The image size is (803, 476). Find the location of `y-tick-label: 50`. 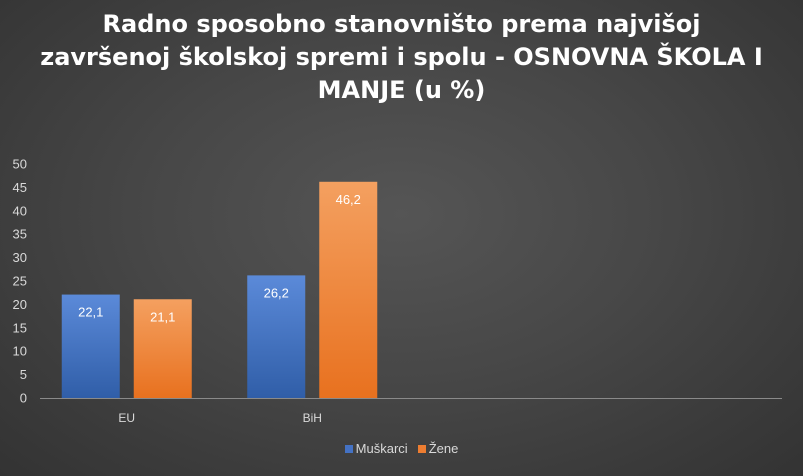

y-tick-label: 50 is located at coordinates (20, 164).